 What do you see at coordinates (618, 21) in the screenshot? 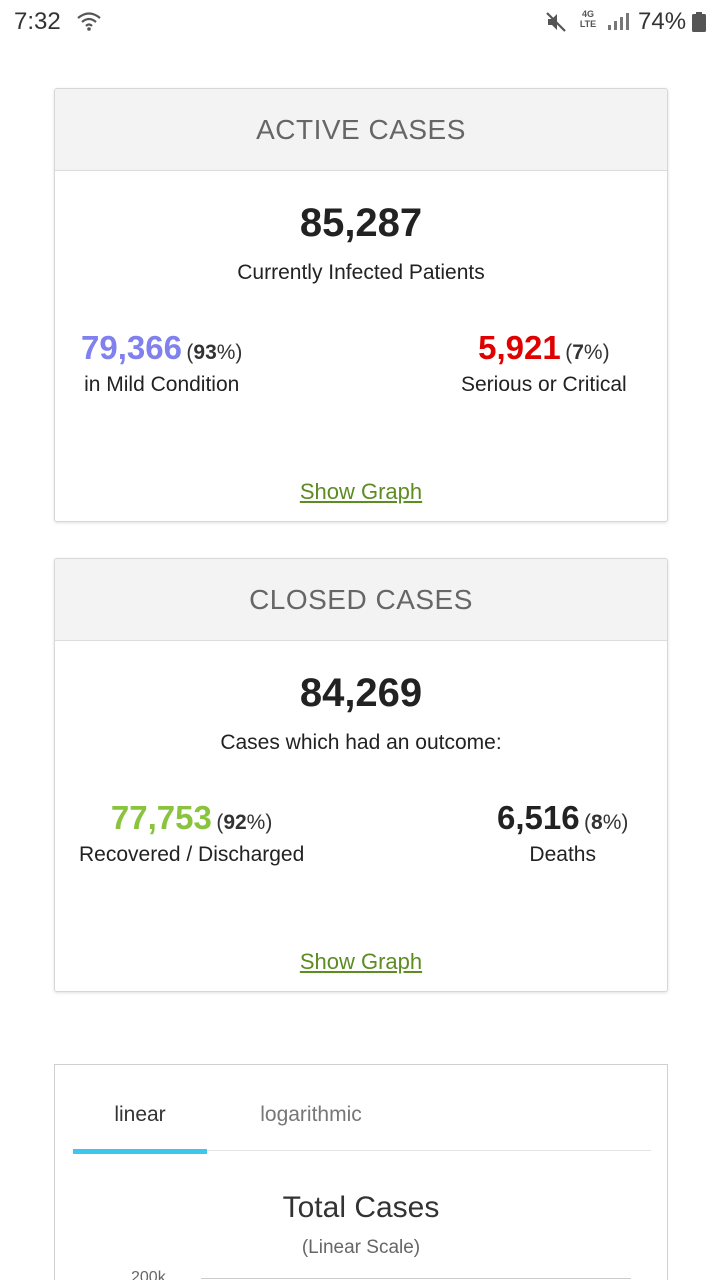
I see `signal-icon` at bounding box center [618, 21].